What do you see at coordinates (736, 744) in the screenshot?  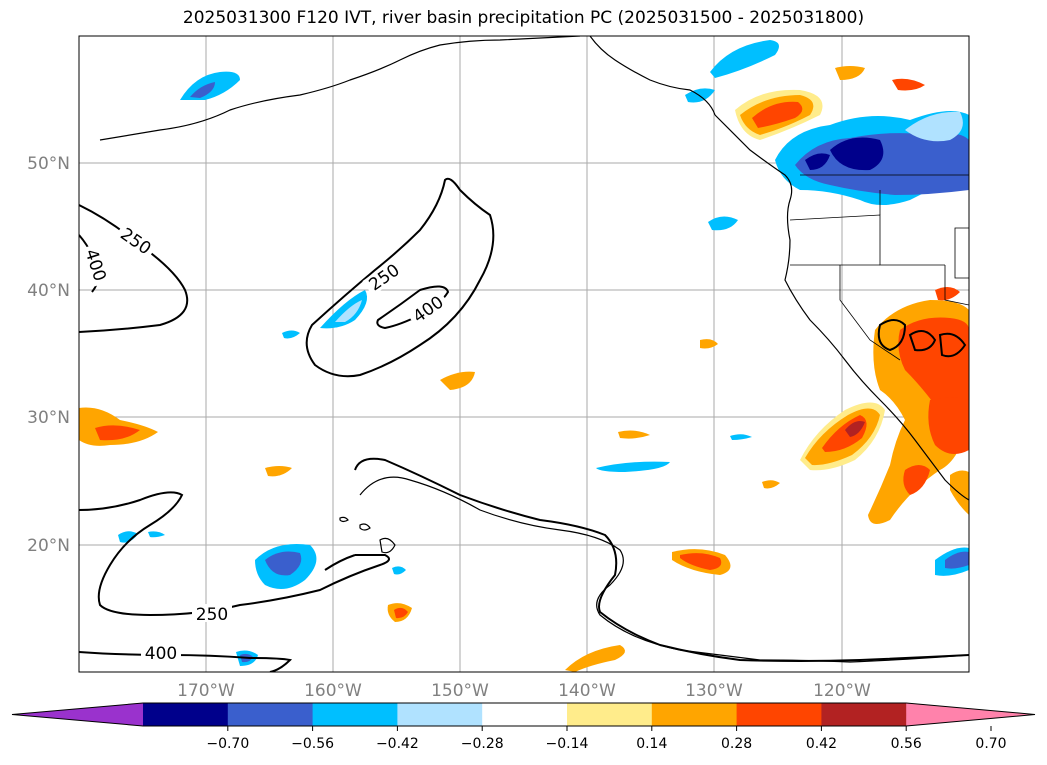 I see `colorbar-tick-label: 0.28` at bounding box center [736, 744].